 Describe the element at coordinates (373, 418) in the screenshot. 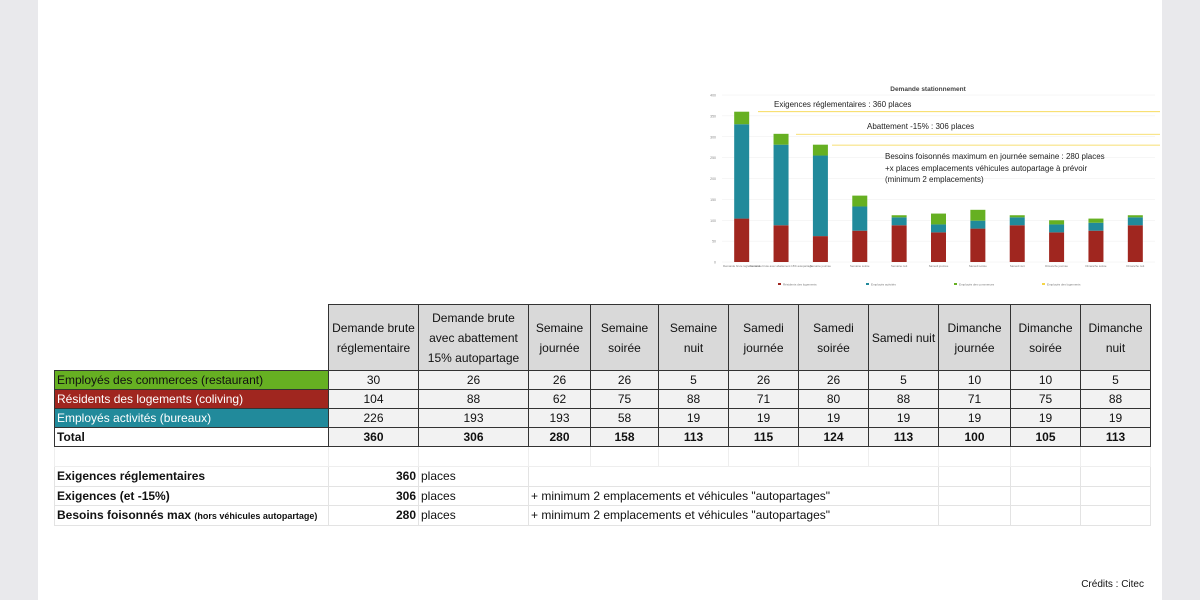

I see `cell-value: 226` at that location.